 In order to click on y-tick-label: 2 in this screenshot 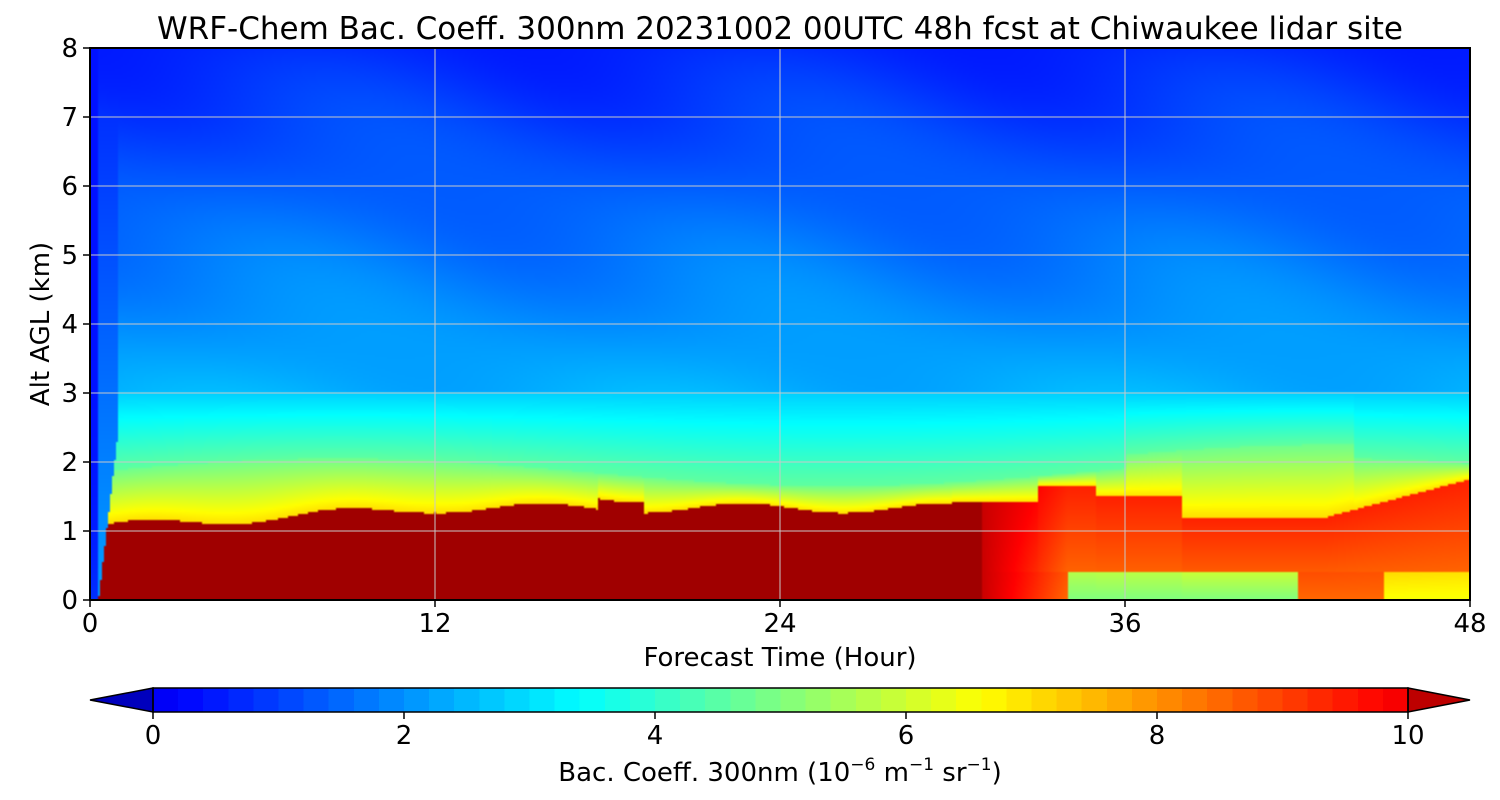, I will do `click(69, 463)`.